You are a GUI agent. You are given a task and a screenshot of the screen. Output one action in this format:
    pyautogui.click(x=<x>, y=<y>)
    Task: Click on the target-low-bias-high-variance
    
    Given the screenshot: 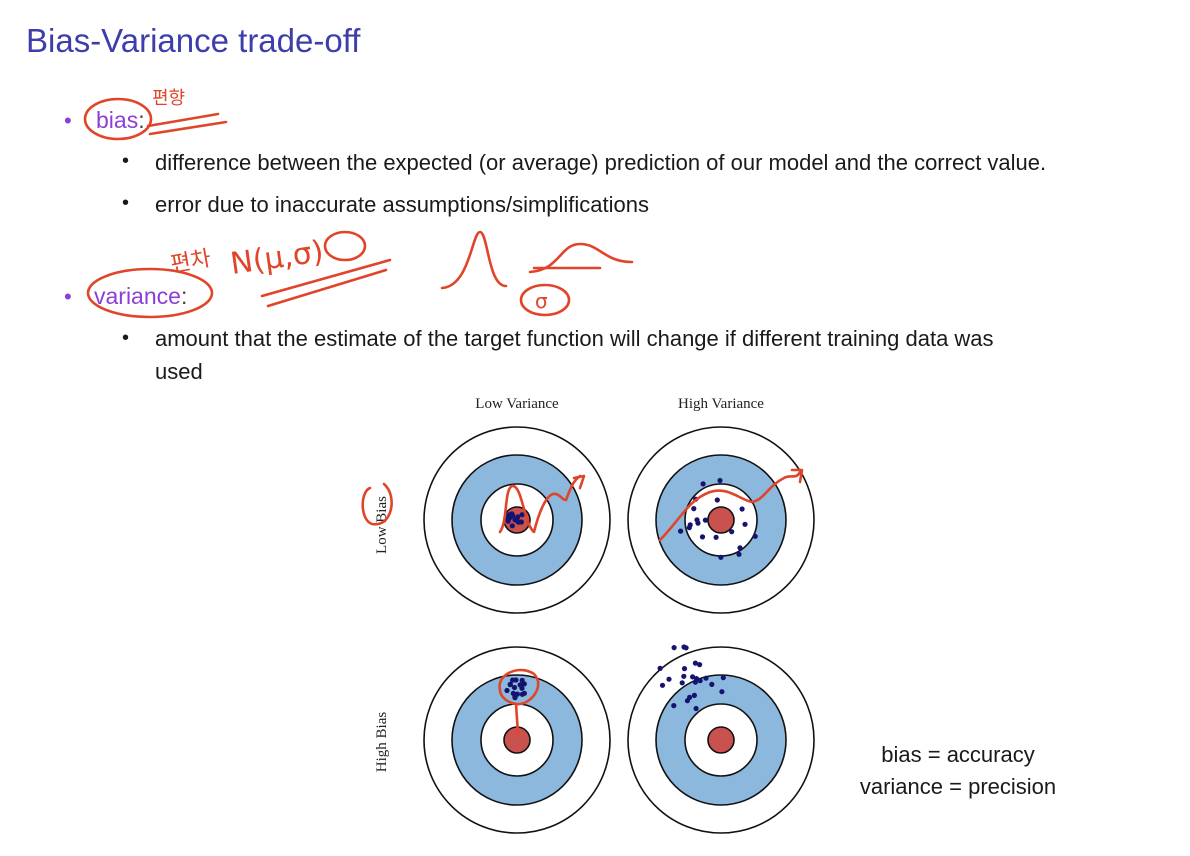 What is the action you would take?
    pyautogui.click(x=721, y=520)
    